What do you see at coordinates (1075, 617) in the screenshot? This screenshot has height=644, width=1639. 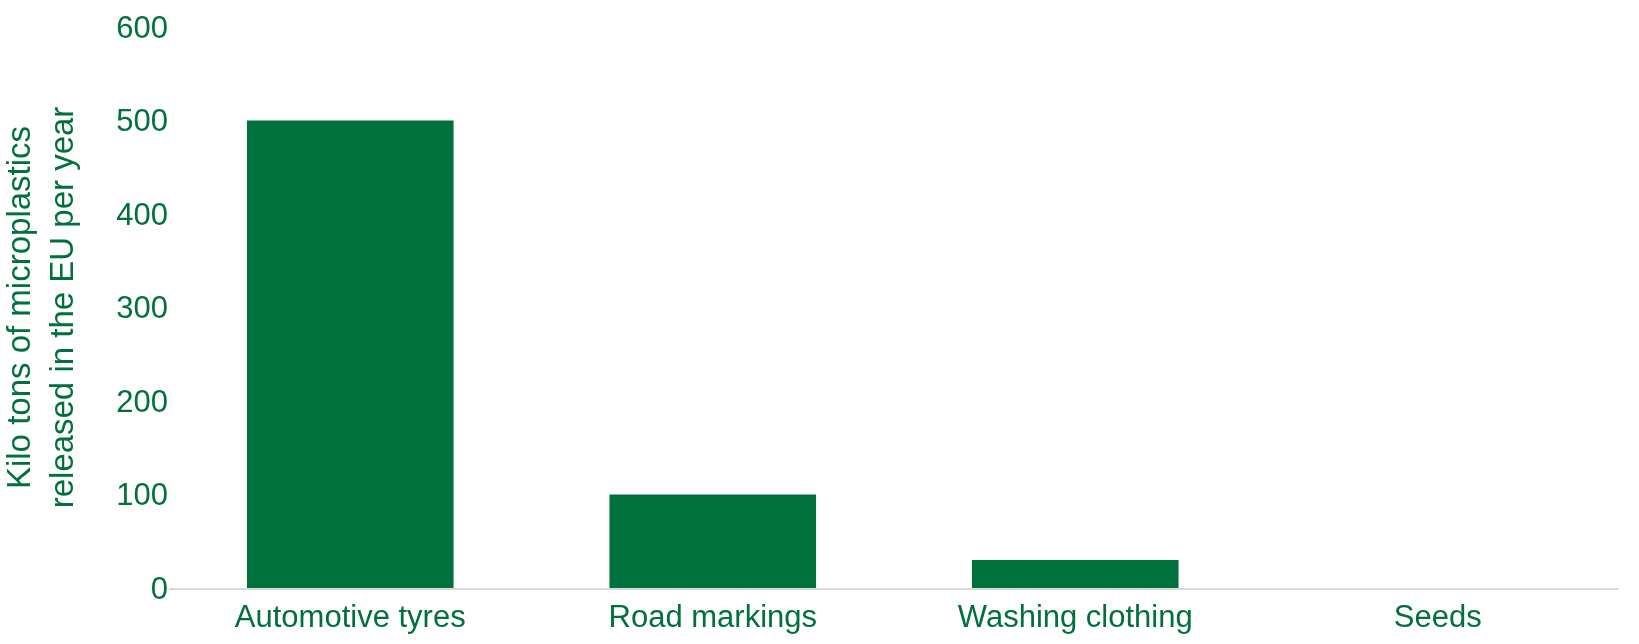 I see `x-tick-label: Washing clothing` at bounding box center [1075, 617].